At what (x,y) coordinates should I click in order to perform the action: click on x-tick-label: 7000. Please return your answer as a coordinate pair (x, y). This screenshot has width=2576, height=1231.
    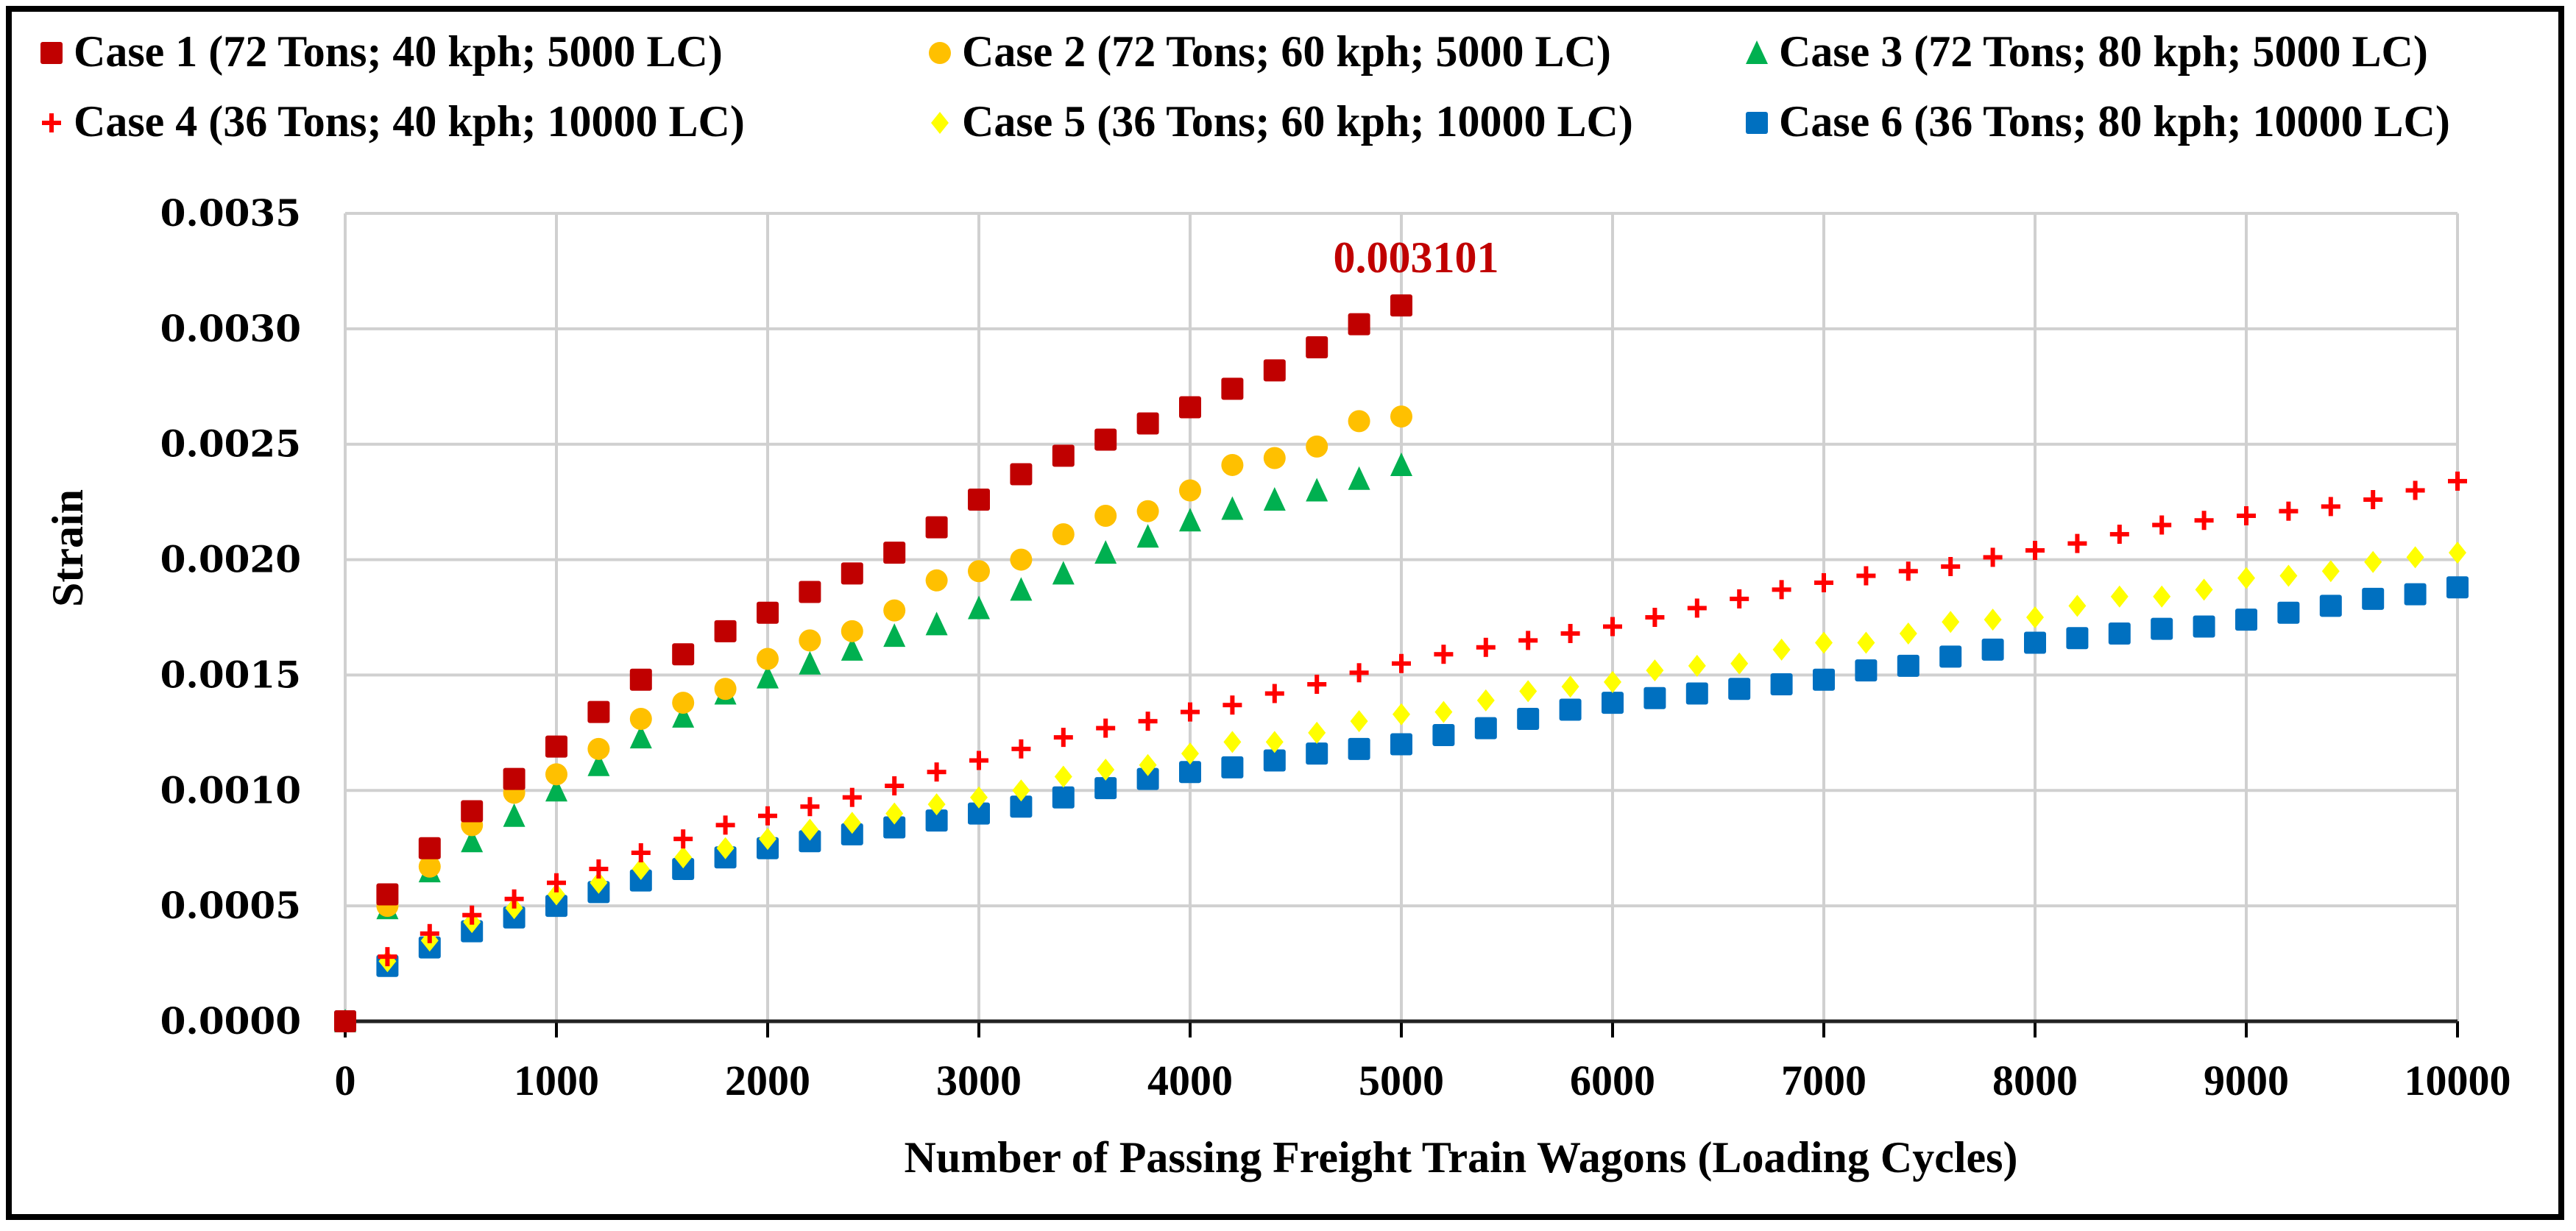
    Looking at the image, I should click on (1823, 1080).